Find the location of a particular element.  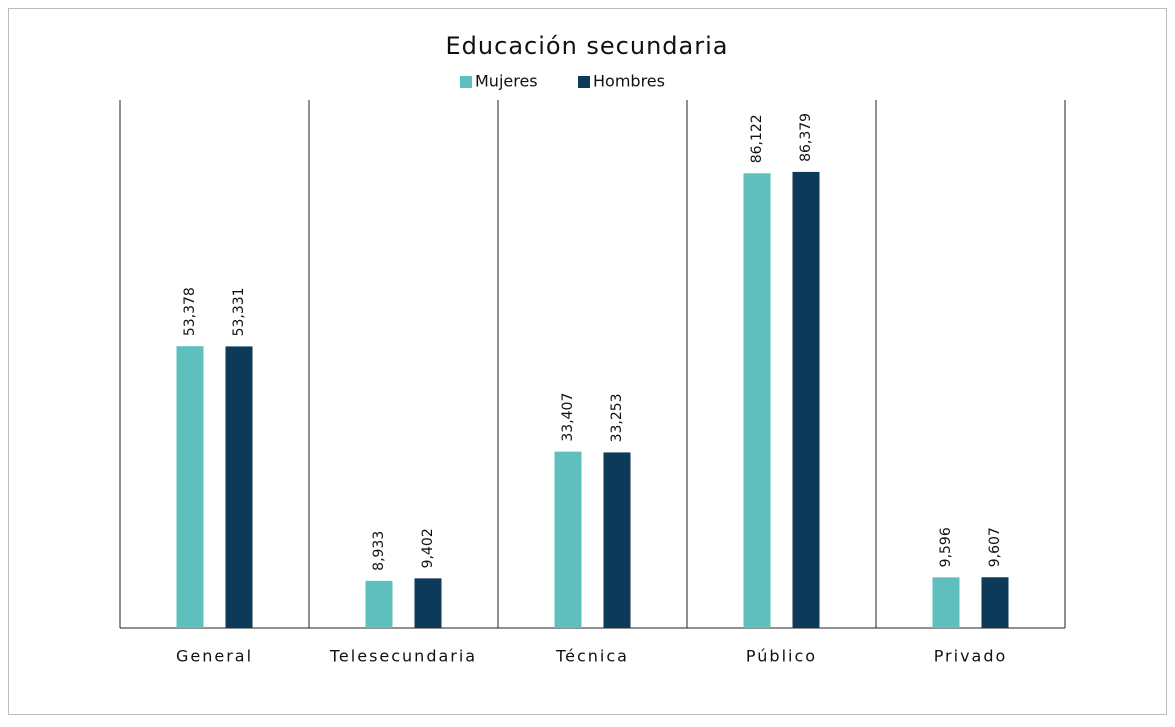

value-label: 53,331 is located at coordinates (239, 311).